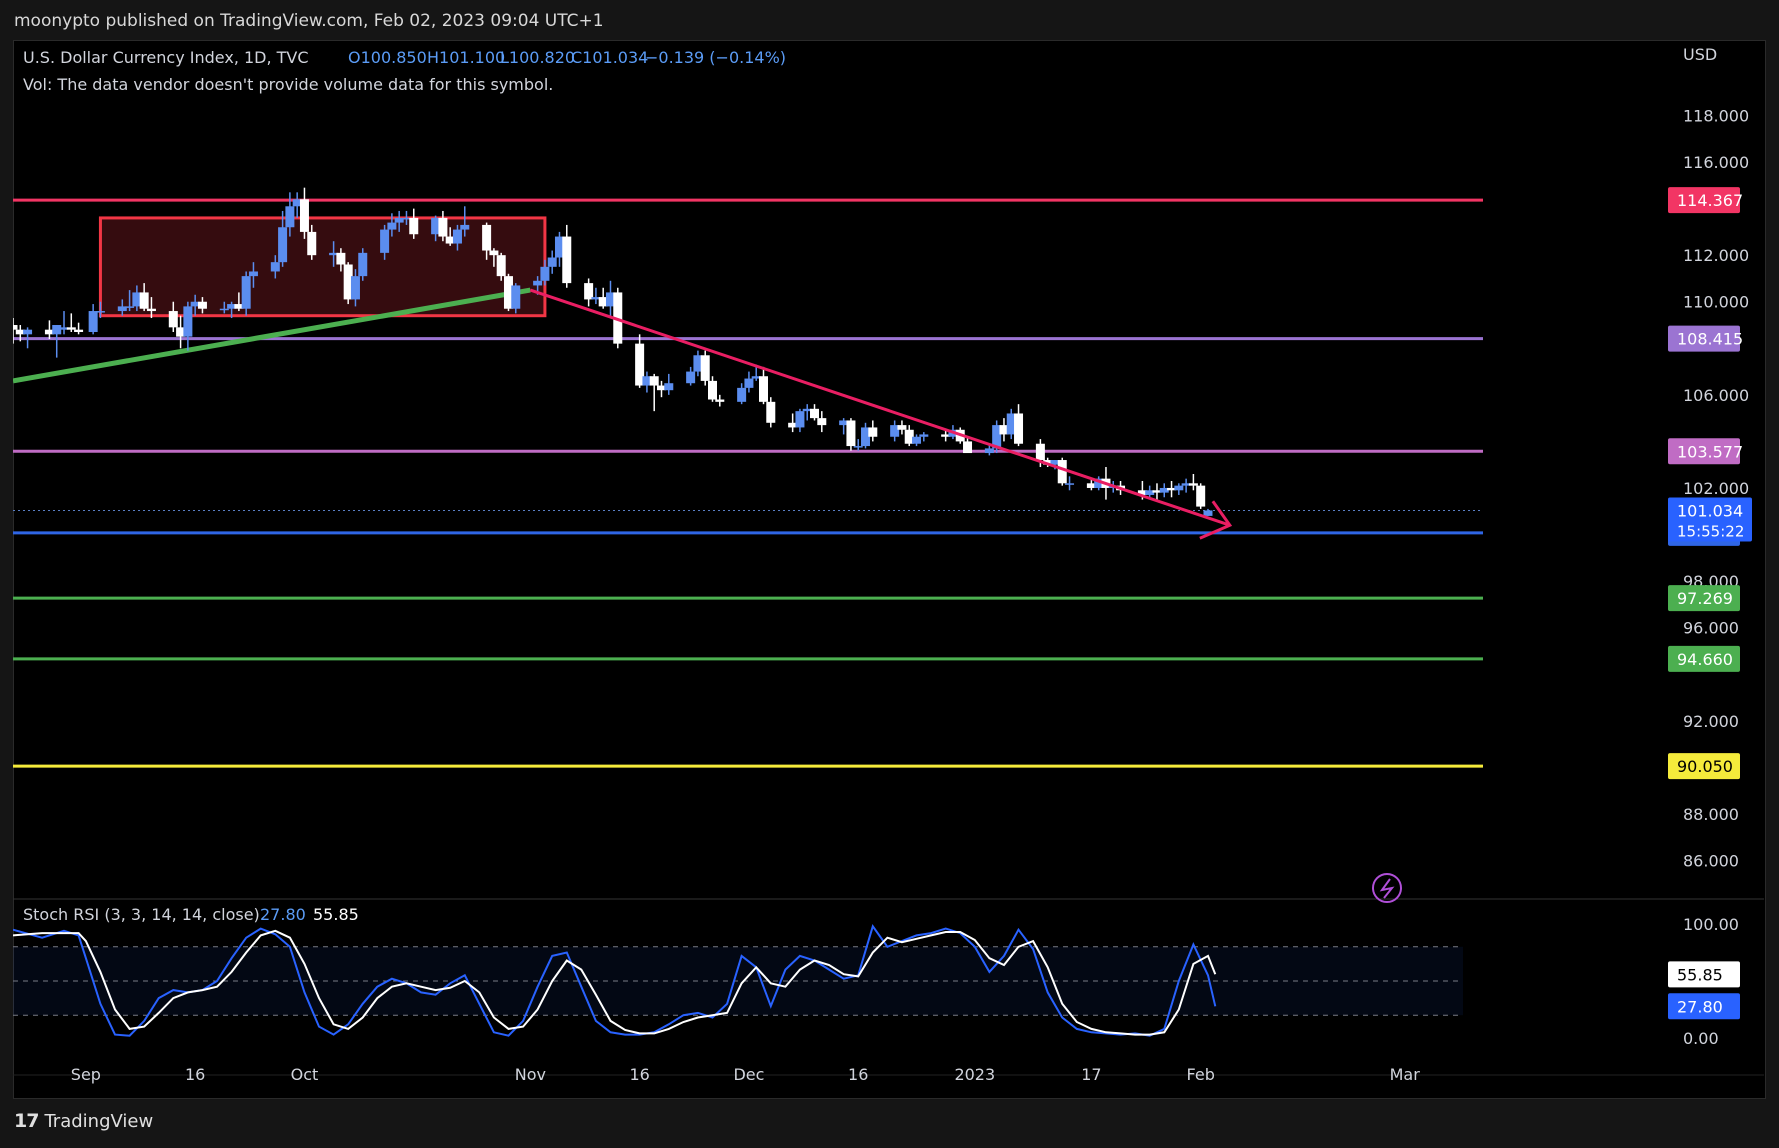 The width and height of the screenshot is (1779, 1148). I want to click on level-value-support-108: 108.415, so click(1710, 339).